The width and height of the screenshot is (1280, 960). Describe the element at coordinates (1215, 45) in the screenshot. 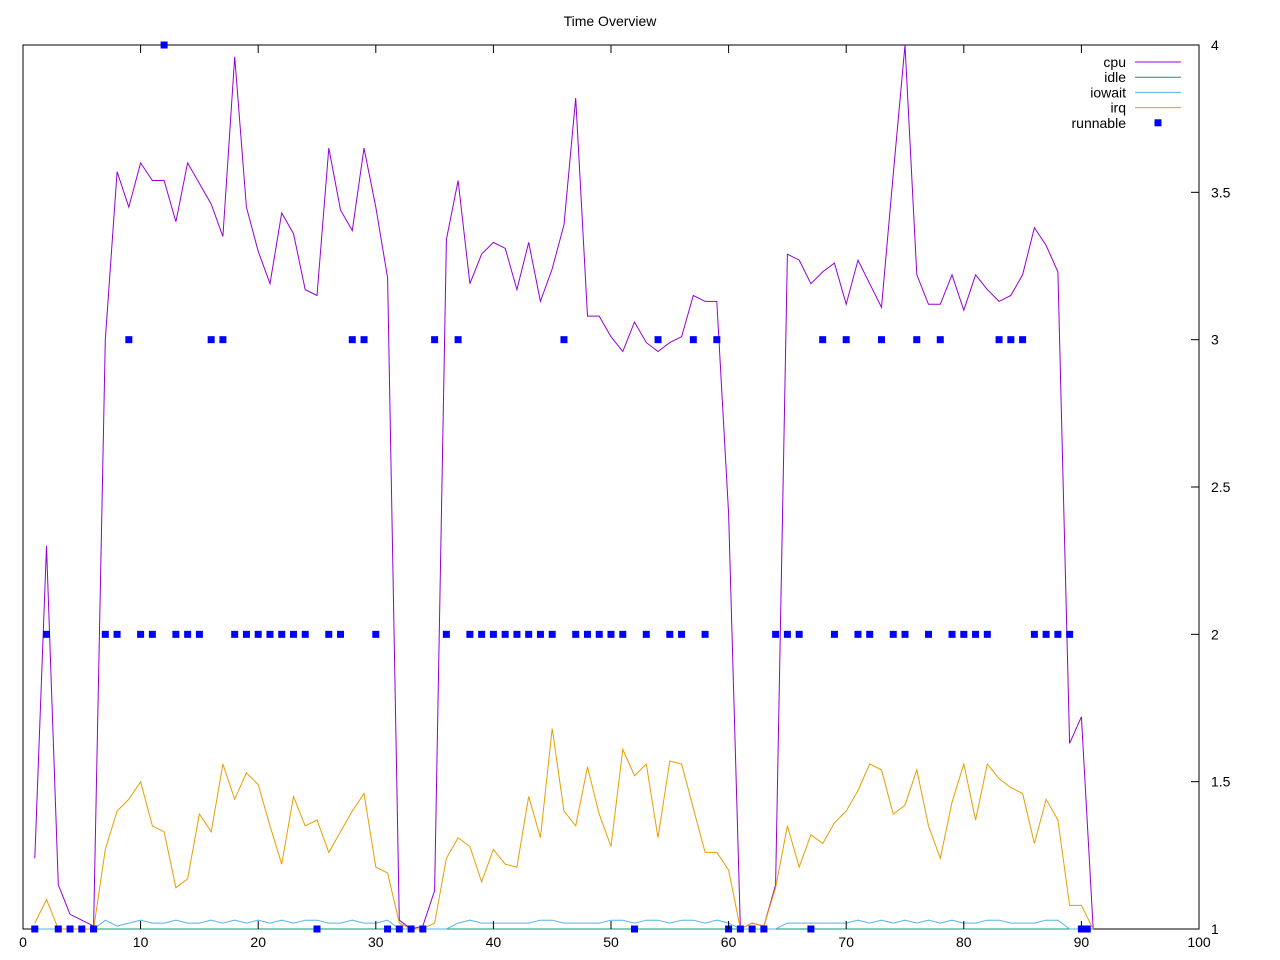

I see `y-tick-label: 4` at that location.